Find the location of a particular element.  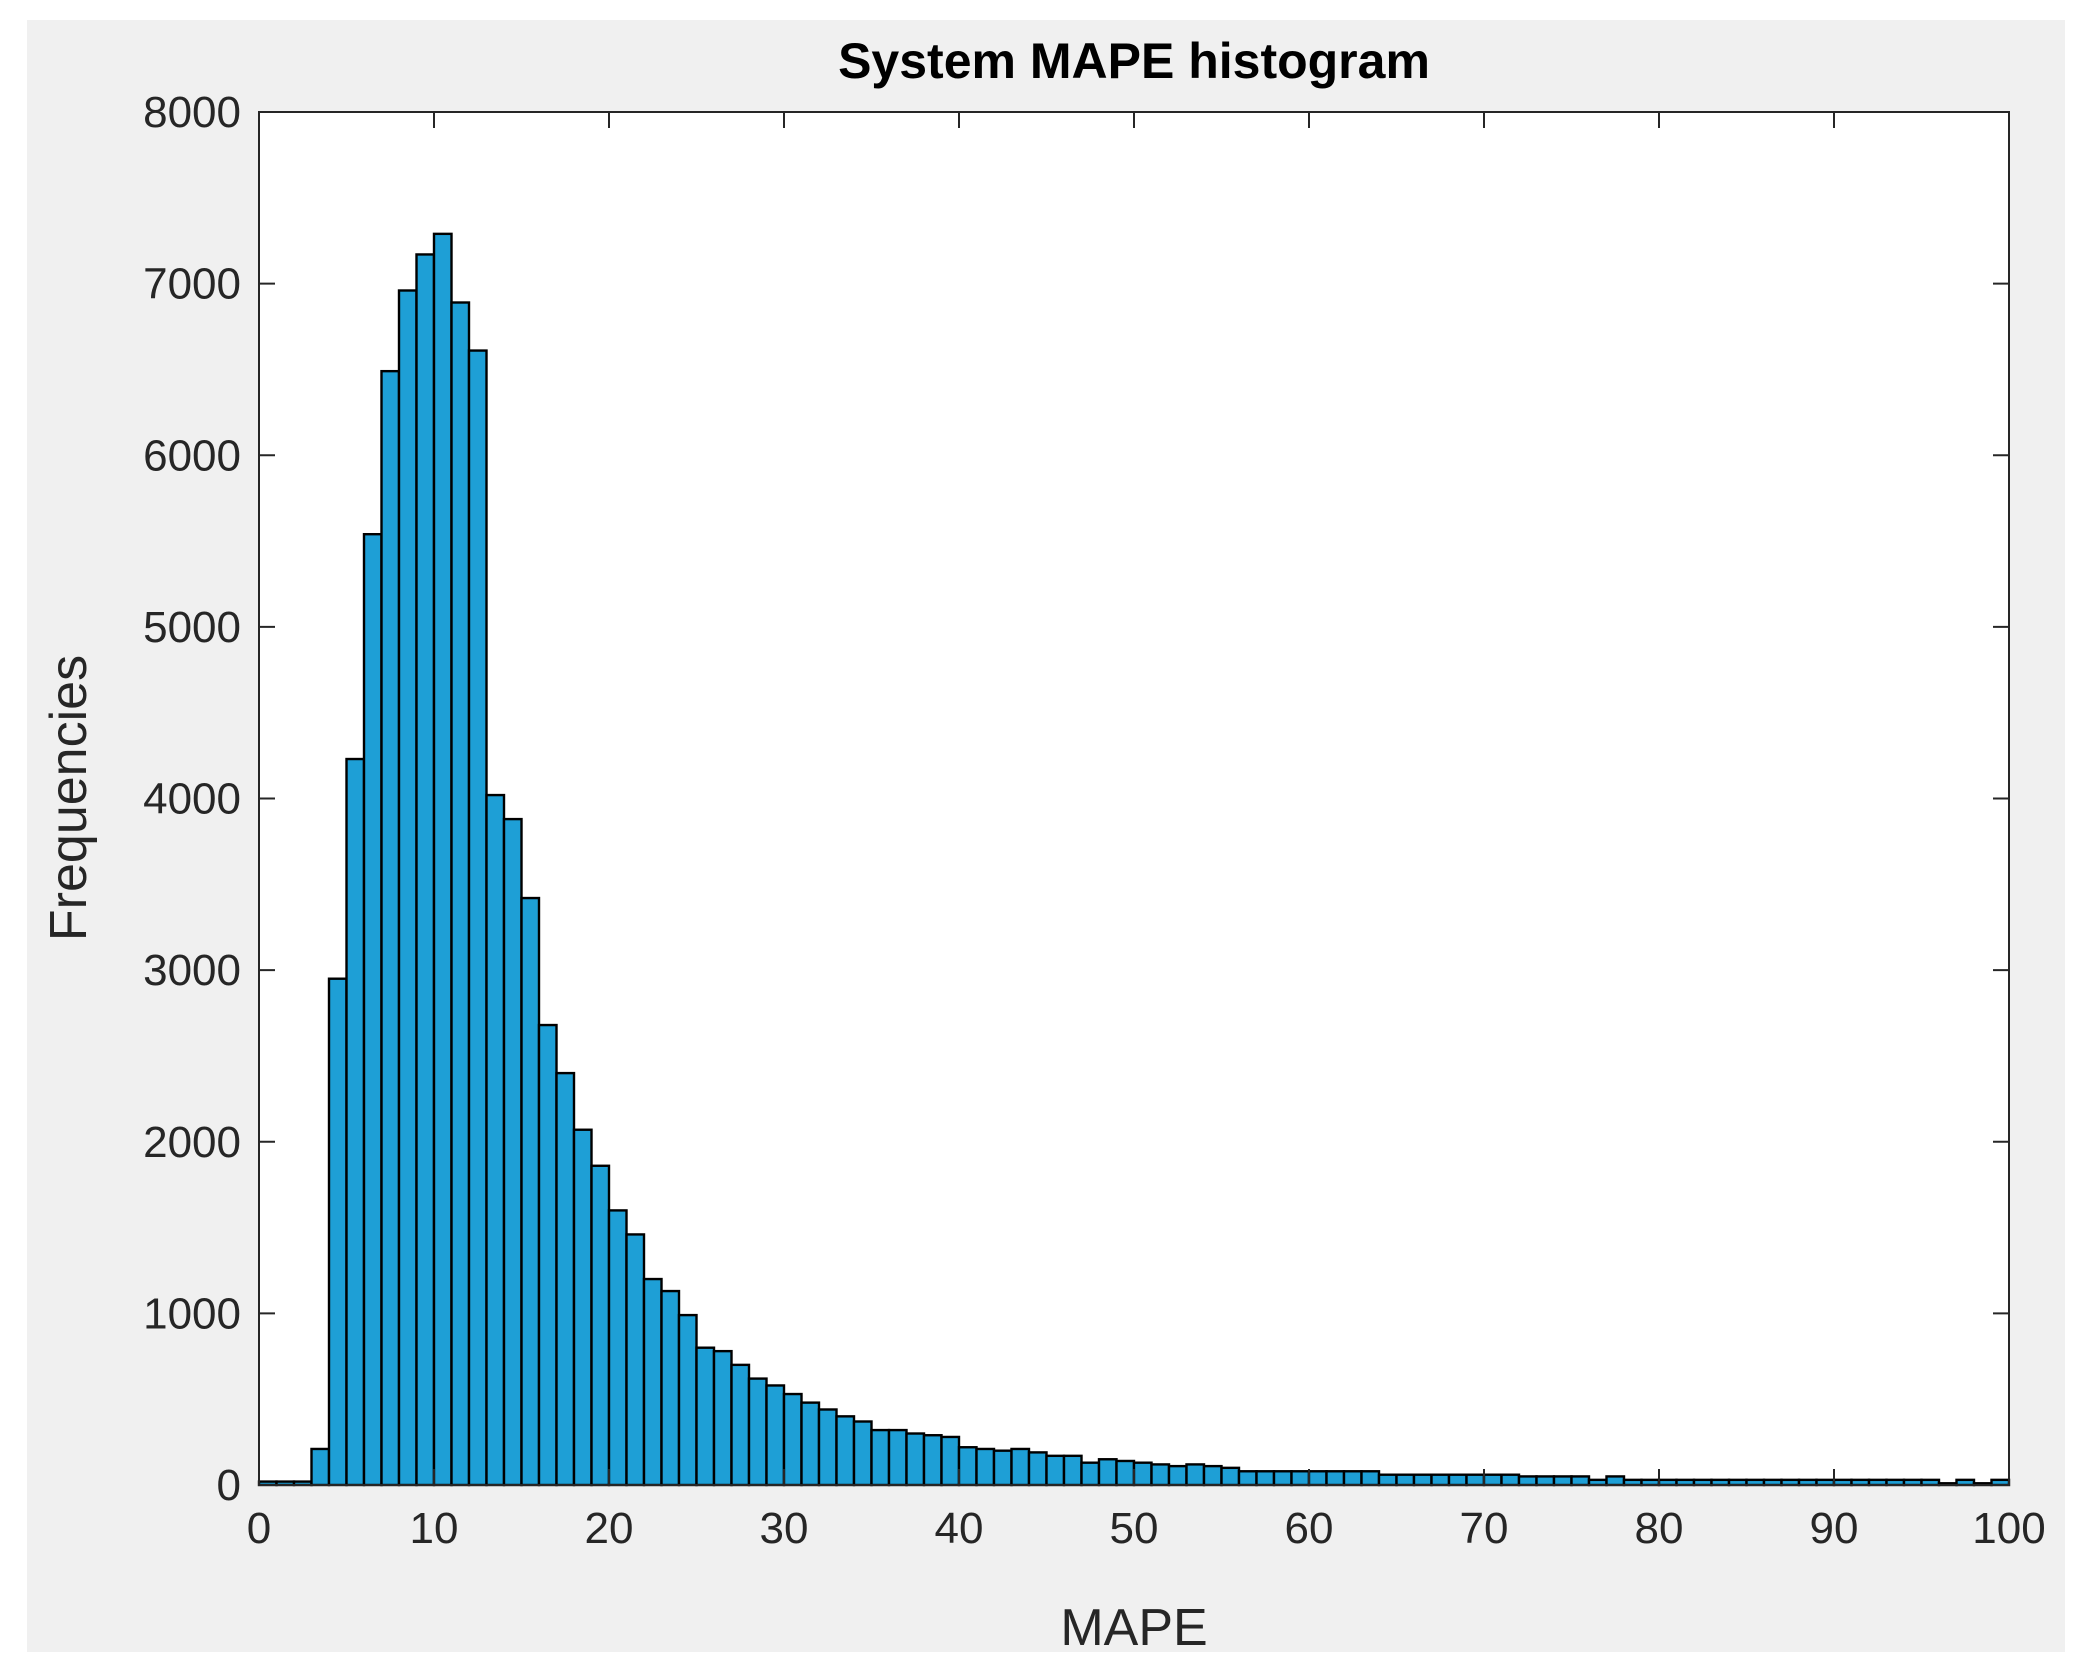

x-tick-label: 60 is located at coordinates (1309, 1528).